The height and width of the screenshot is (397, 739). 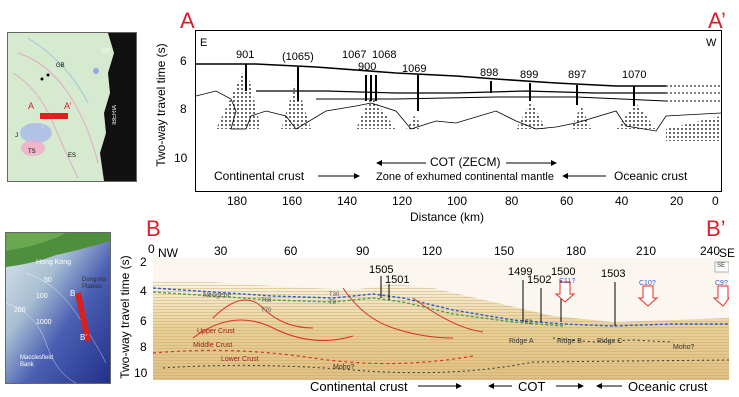 I want to click on panel-a-xtick-80: 80, so click(x=512, y=201).